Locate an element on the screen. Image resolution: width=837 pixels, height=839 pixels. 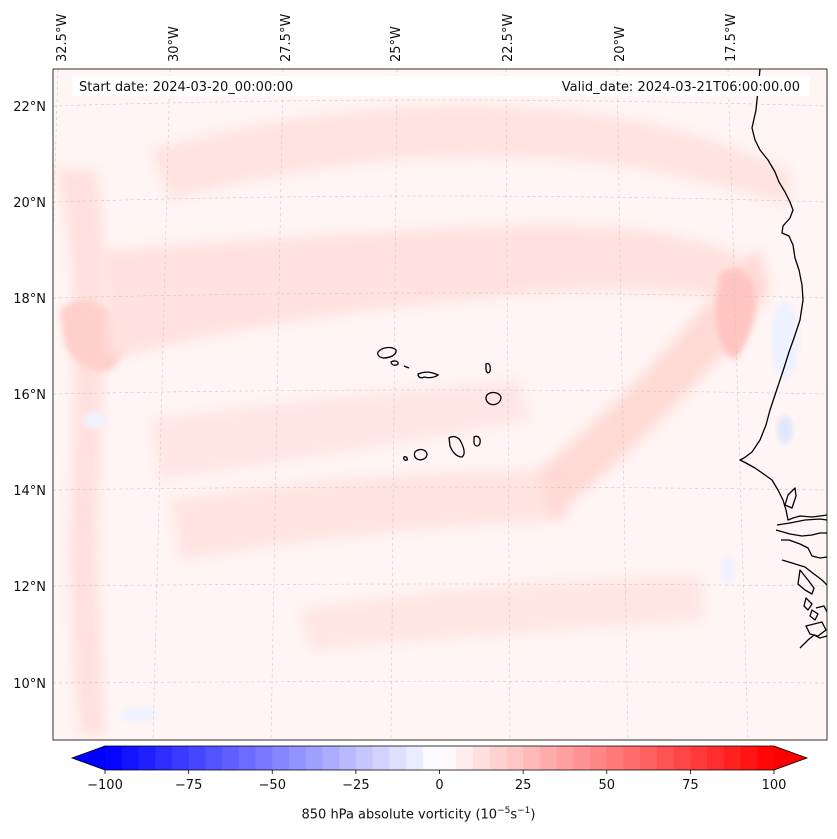
vorticity-band-southeast is located at coordinates (502, 612).